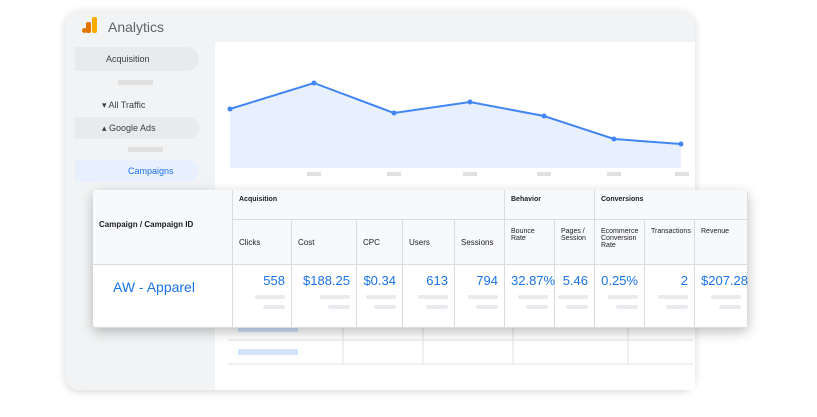 Image resolution: width=817 pixels, height=417 pixels. Describe the element at coordinates (670, 242) in the screenshot. I see `column-header: Transactions` at that location.